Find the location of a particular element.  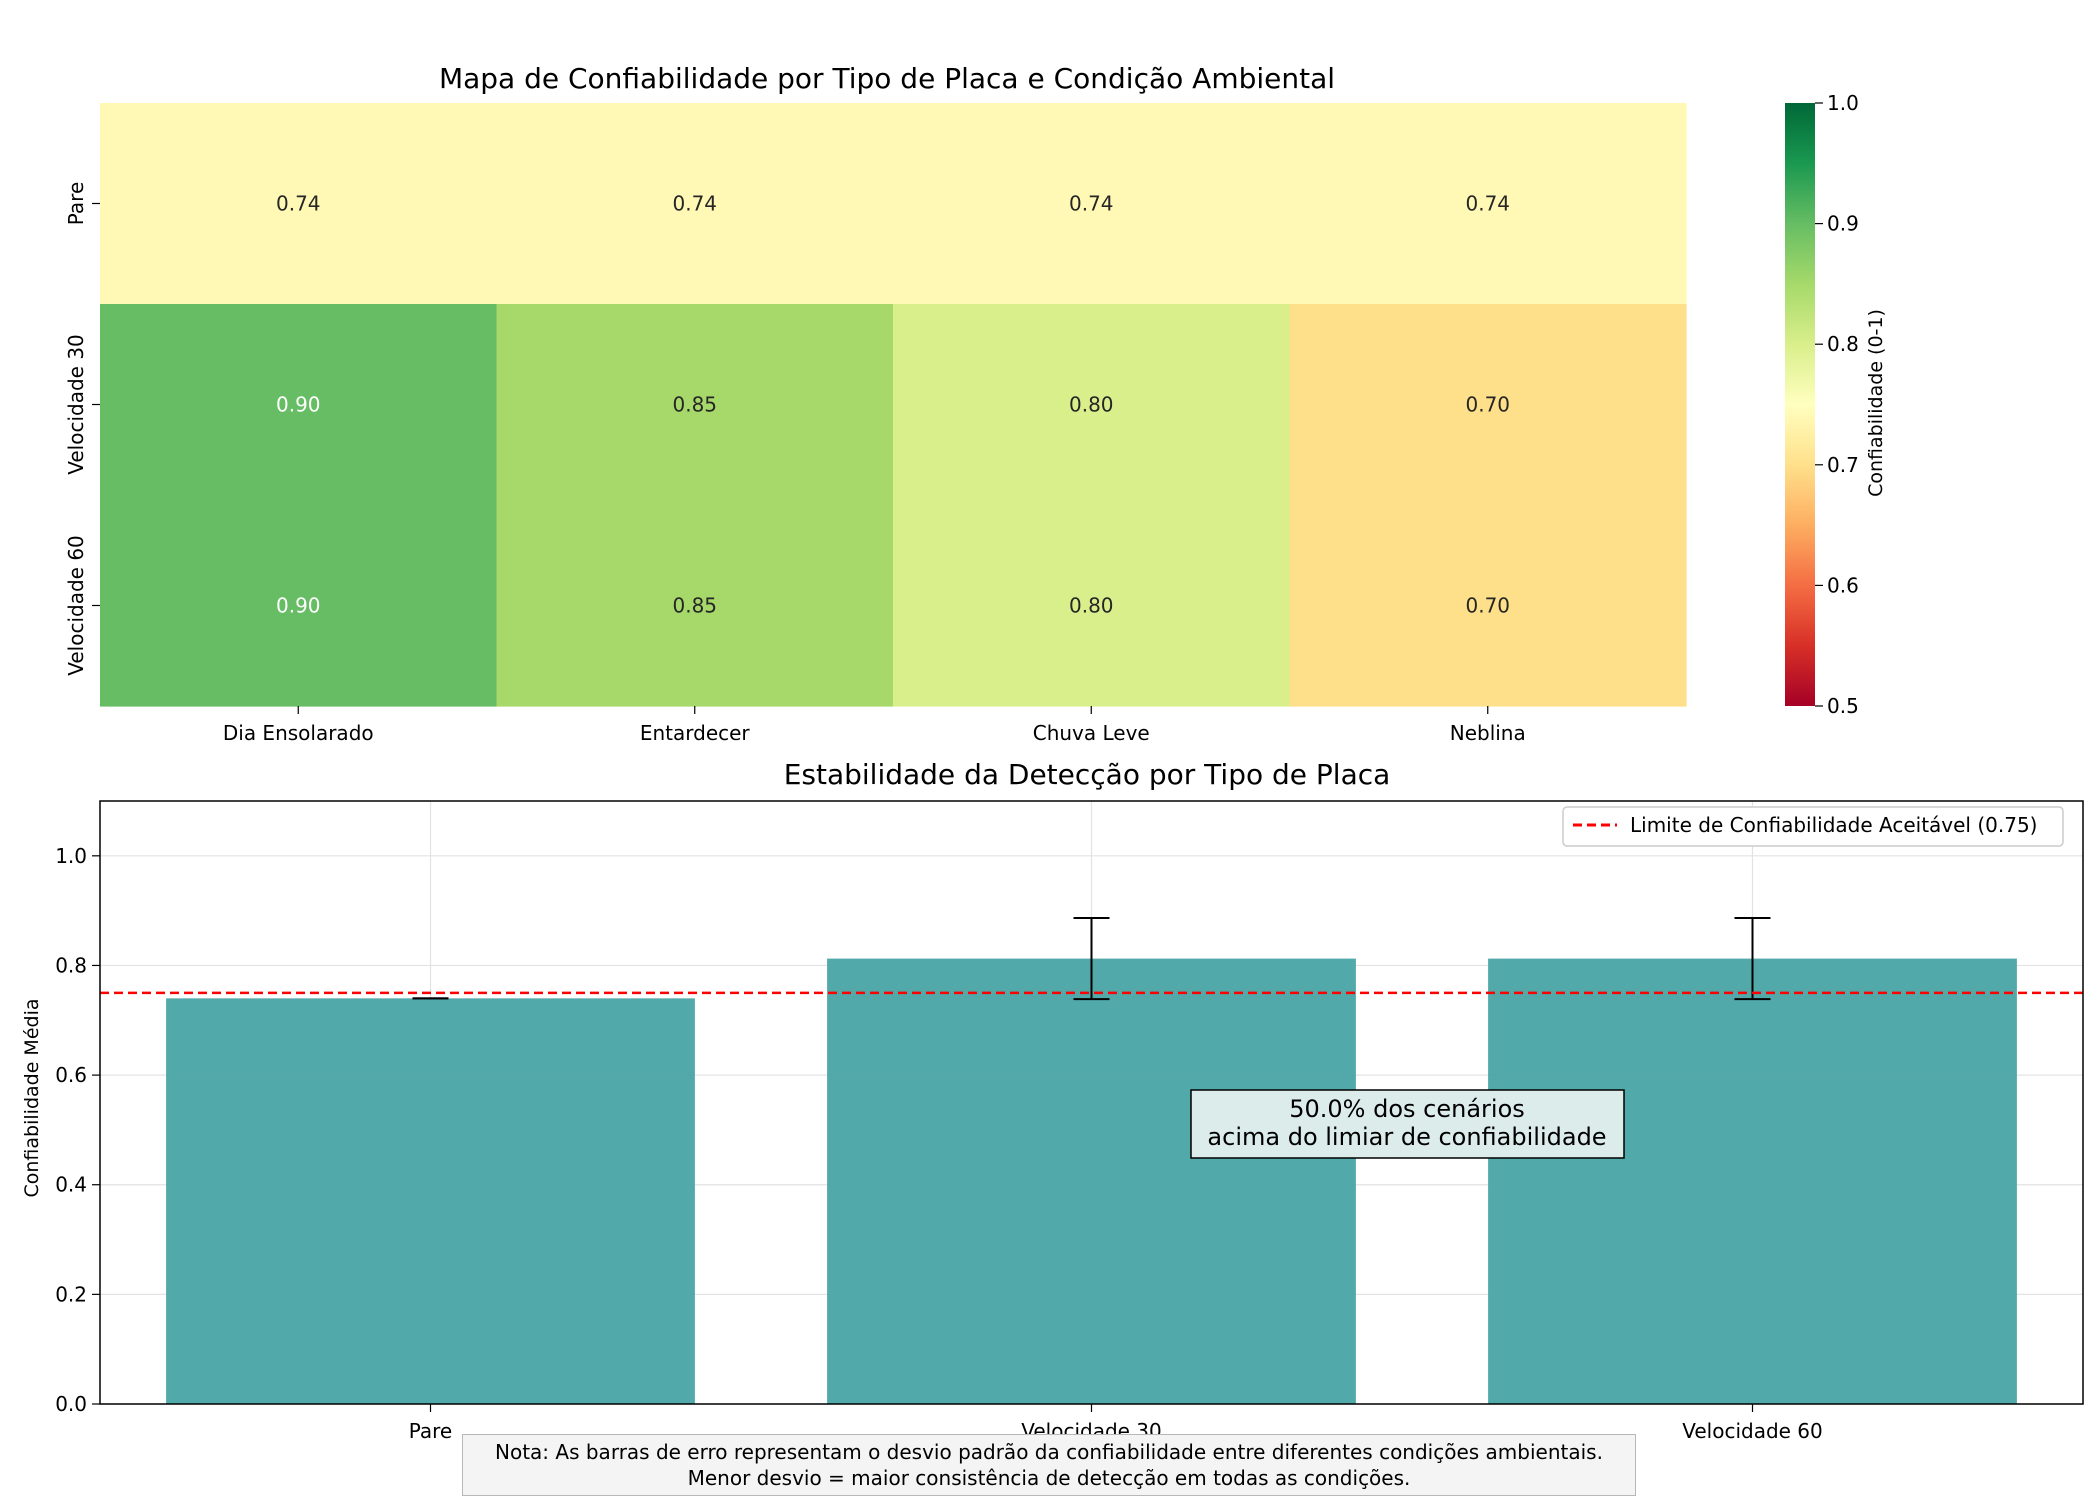

colorbar-label: Confiabilidade (0-1) is located at coordinates (1876, 403).